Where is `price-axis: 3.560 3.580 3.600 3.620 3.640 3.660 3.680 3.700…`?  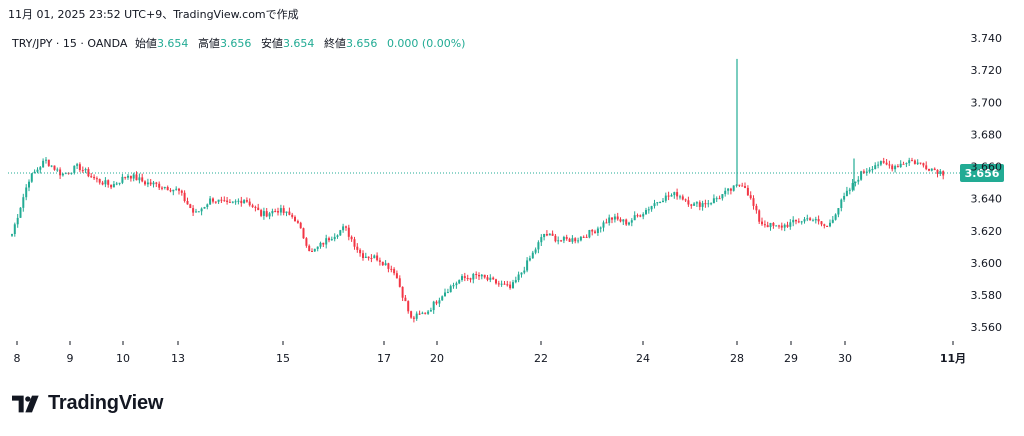 price-axis: 3.560 3.580 3.600 3.620 3.640 3.660 3.680 3.700… is located at coordinates (987, 183).